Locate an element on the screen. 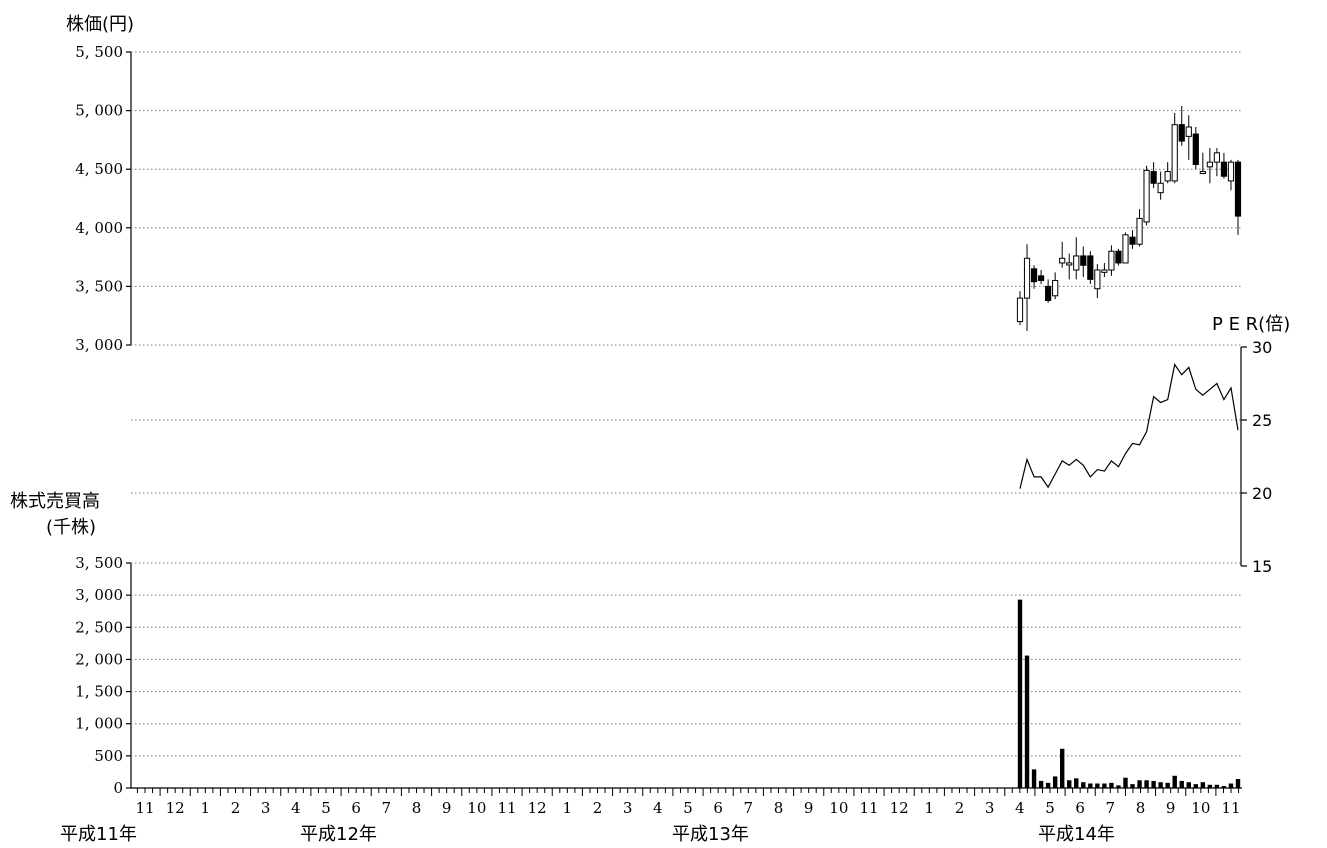  per-axis-title: P E R(倍) is located at coordinates (1251, 324).